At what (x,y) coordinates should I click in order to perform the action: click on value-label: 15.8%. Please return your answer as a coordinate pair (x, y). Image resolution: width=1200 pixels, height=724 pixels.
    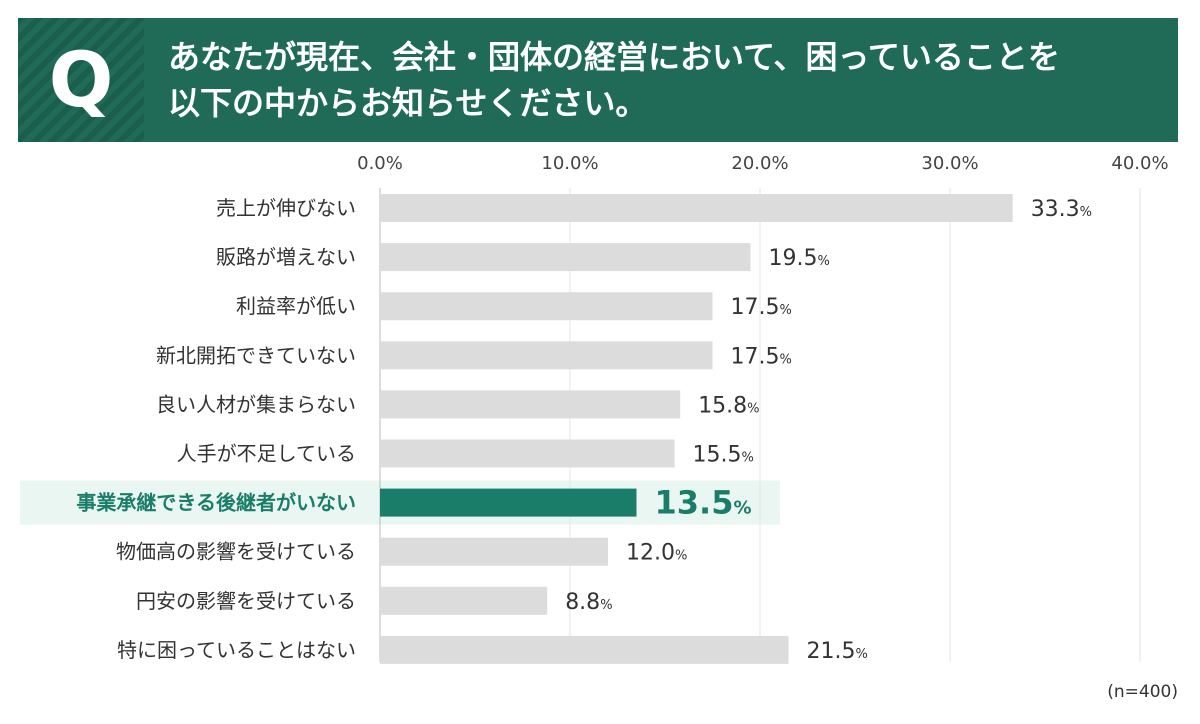
    Looking at the image, I should click on (728, 405).